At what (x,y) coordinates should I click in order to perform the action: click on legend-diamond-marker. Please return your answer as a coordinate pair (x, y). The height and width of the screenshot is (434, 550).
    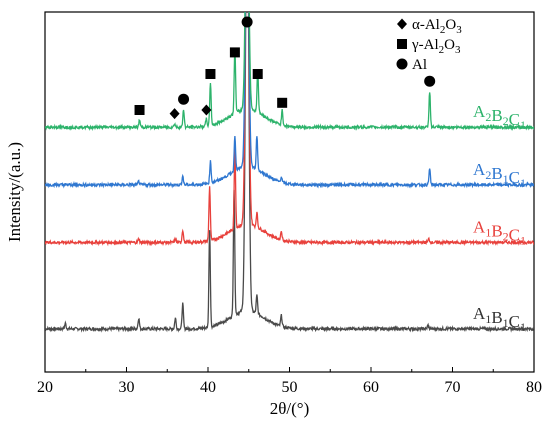
    Looking at the image, I should click on (402, 24).